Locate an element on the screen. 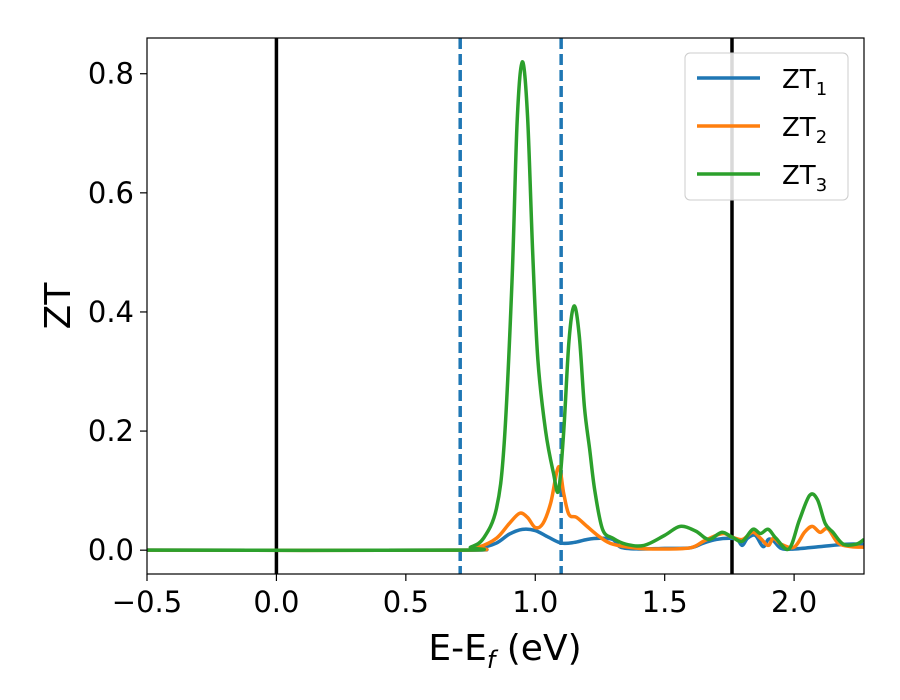 This screenshot has width=900, height=700. x-tick-label: 0.5 is located at coordinates (406, 602).